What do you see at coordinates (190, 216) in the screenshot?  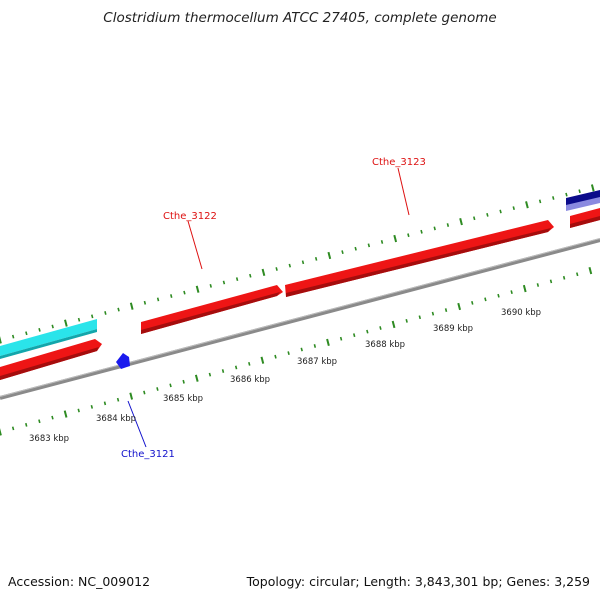 I see `label-cthe-3122: Cthe_3122` at bounding box center [190, 216].